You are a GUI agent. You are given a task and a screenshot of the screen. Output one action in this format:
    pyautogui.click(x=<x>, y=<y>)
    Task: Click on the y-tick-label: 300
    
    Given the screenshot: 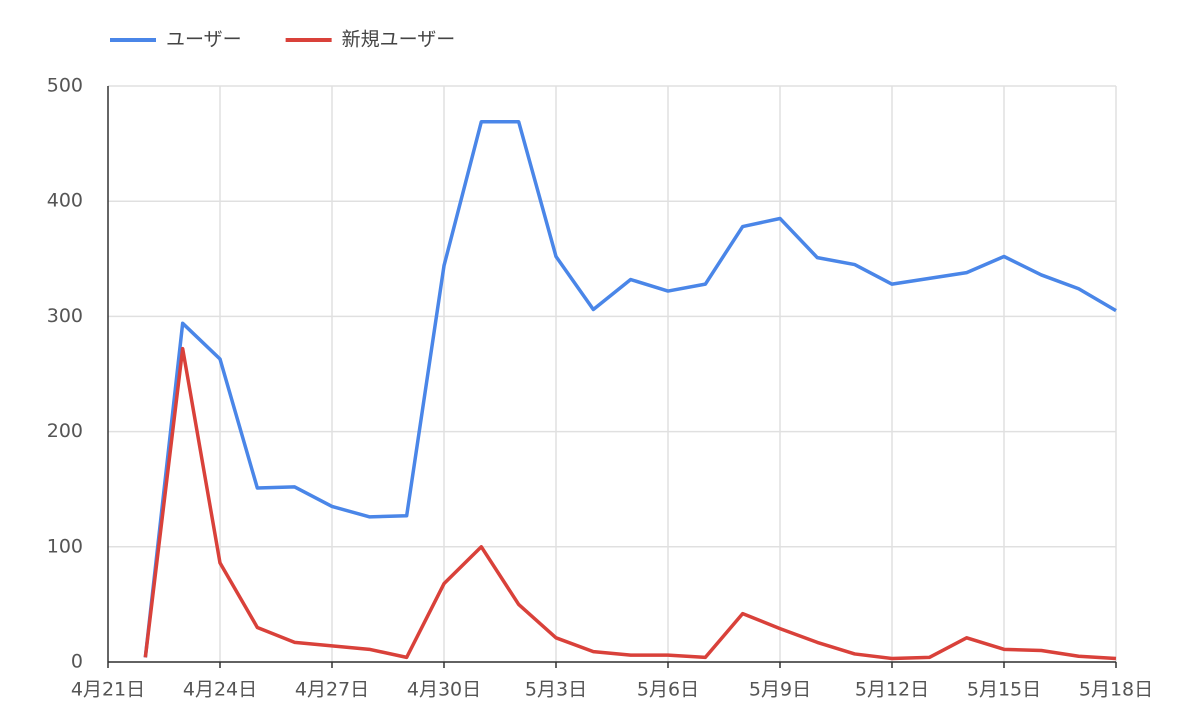 What is the action you would take?
    pyautogui.click(x=65, y=316)
    